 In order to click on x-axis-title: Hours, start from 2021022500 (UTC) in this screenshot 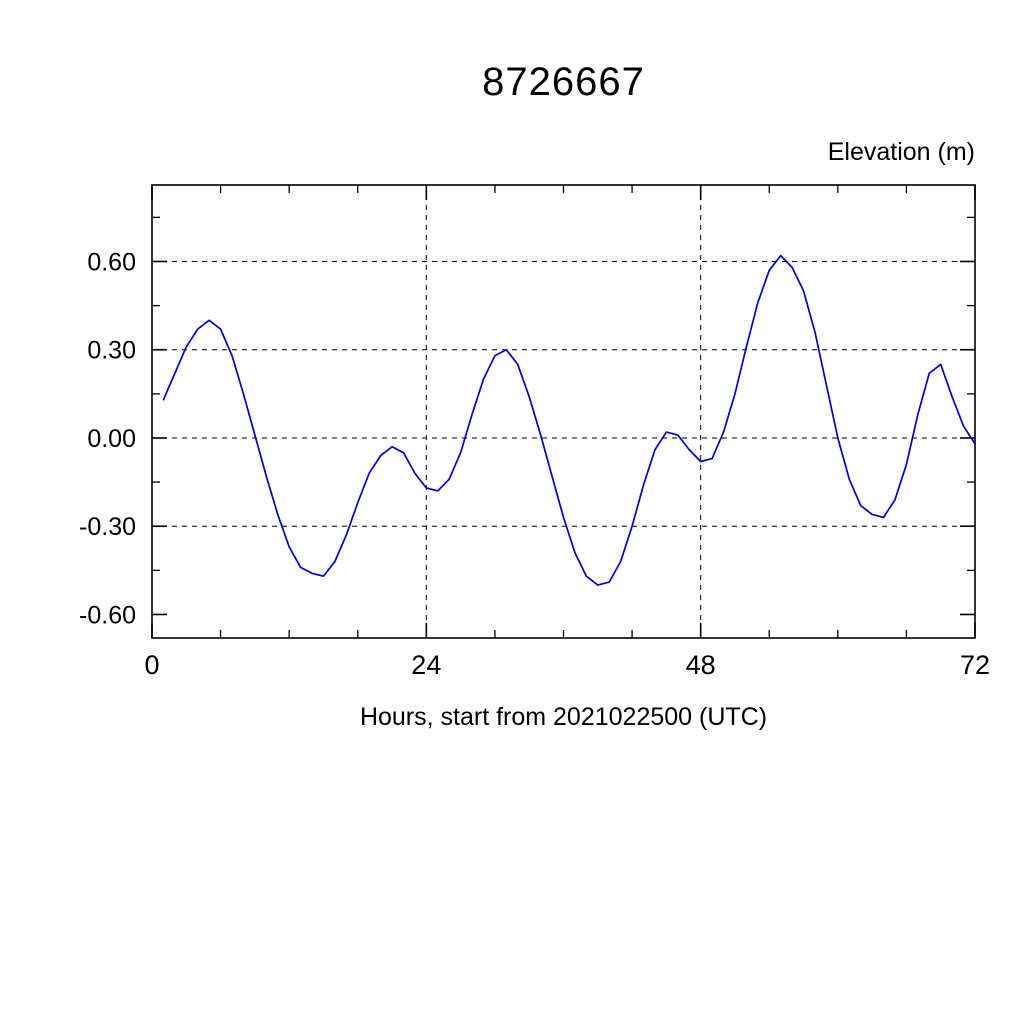, I will do `click(563, 717)`.